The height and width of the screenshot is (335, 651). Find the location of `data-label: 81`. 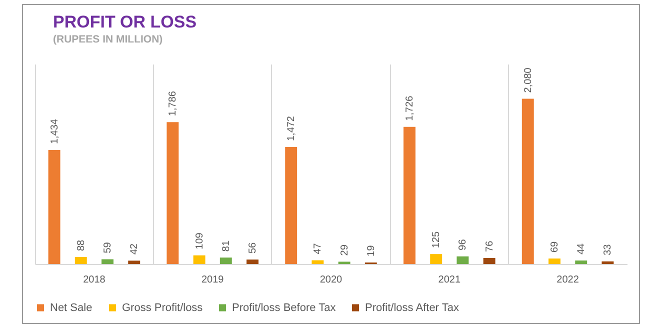

data-label: 81 is located at coordinates (226, 246).